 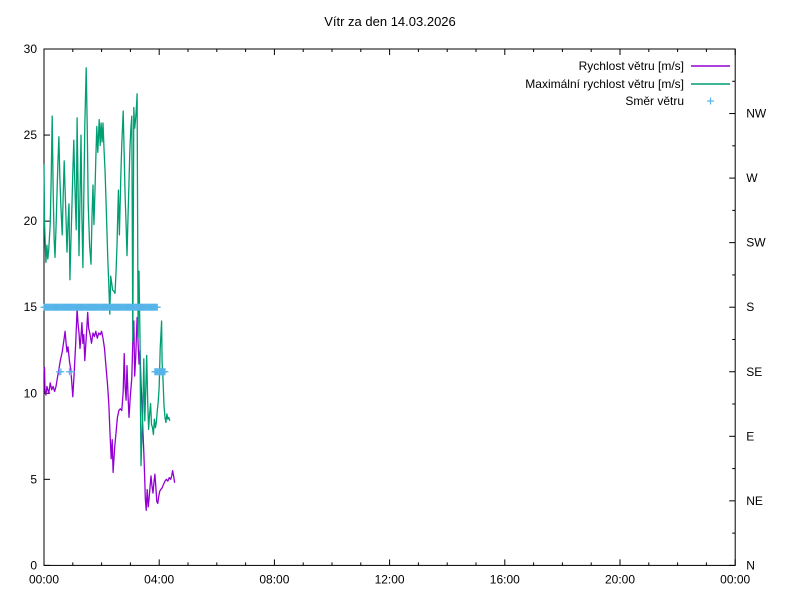 What do you see at coordinates (31, 221) in the screenshot?
I see `y-axis-tick-label: 20` at bounding box center [31, 221].